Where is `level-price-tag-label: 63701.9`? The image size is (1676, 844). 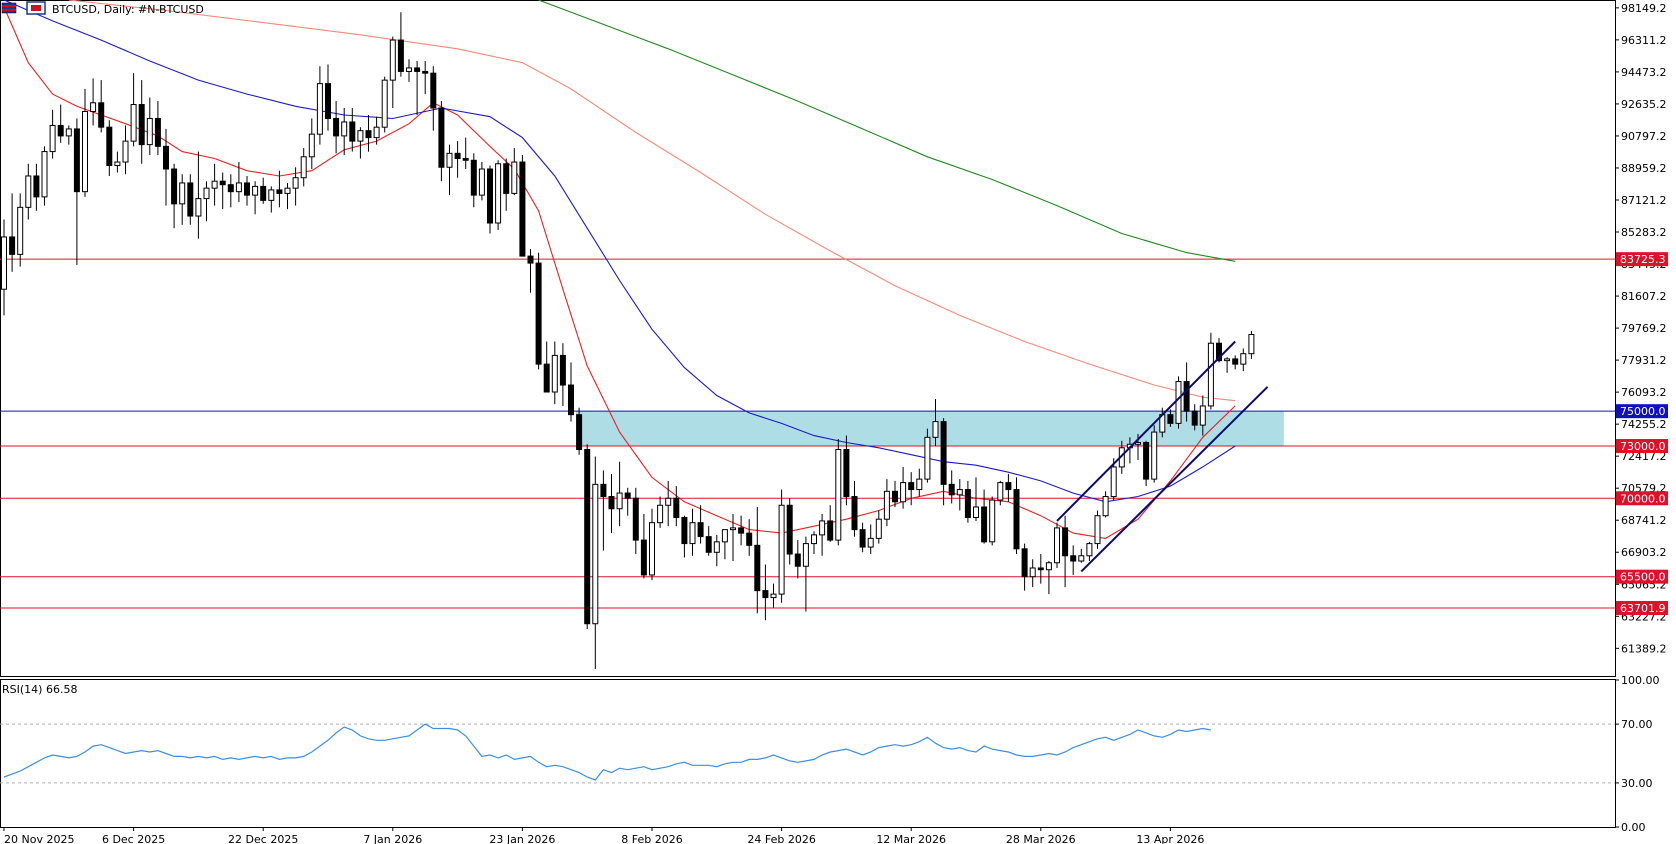 level-price-tag-label: 63701.9 is located at coordinates (1643, 608).